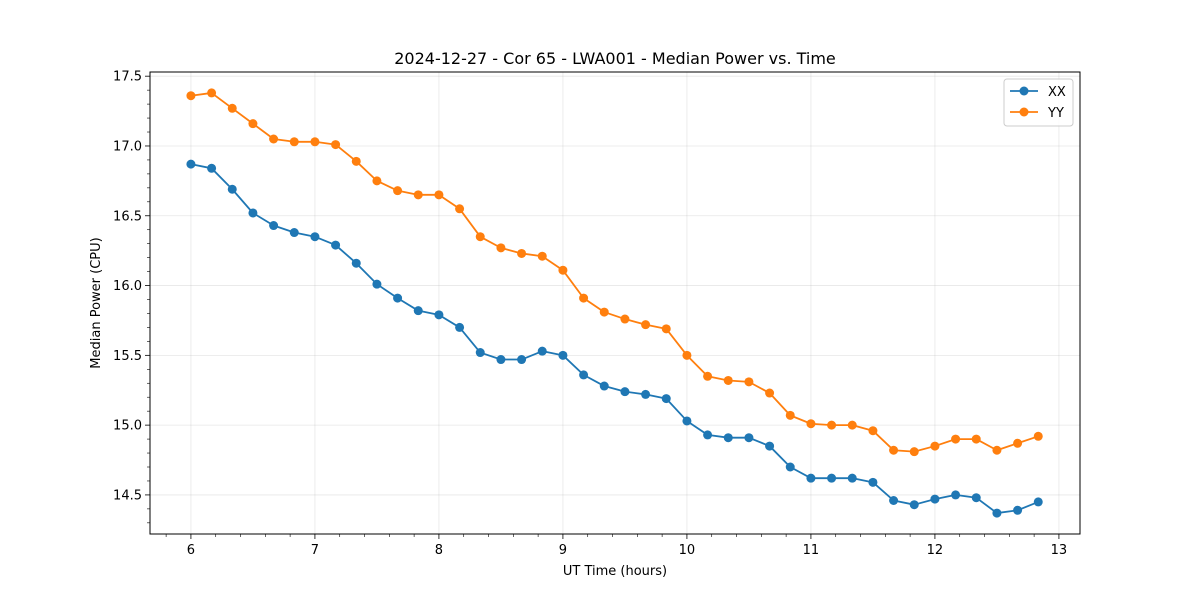  Describe the element at coordinates (127, 426) in the screenshot. I see `y-tick-label: 15.0` at that location.